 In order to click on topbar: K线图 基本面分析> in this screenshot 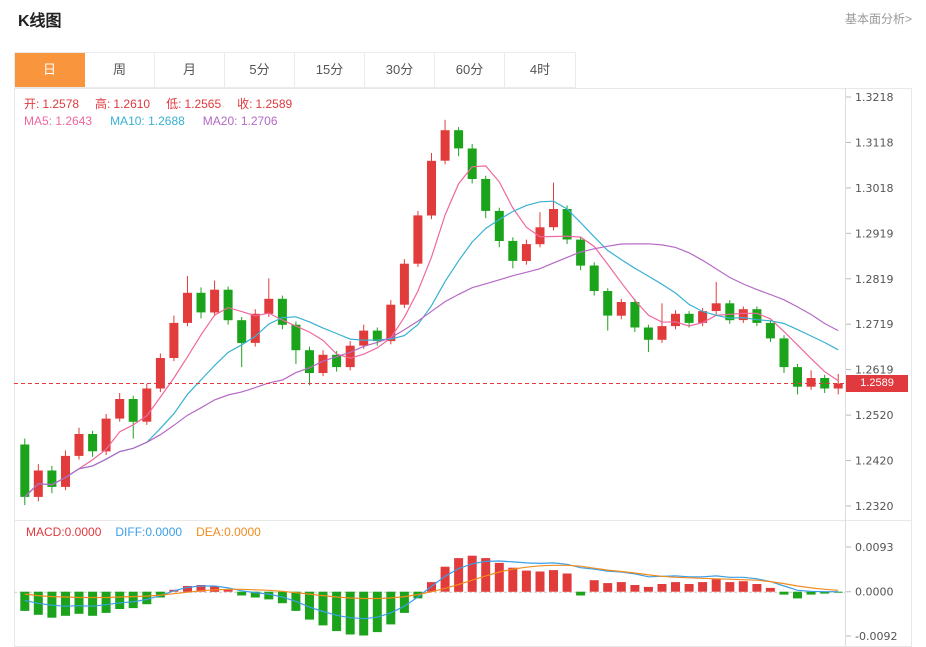, I will do `click(463, 20)`.